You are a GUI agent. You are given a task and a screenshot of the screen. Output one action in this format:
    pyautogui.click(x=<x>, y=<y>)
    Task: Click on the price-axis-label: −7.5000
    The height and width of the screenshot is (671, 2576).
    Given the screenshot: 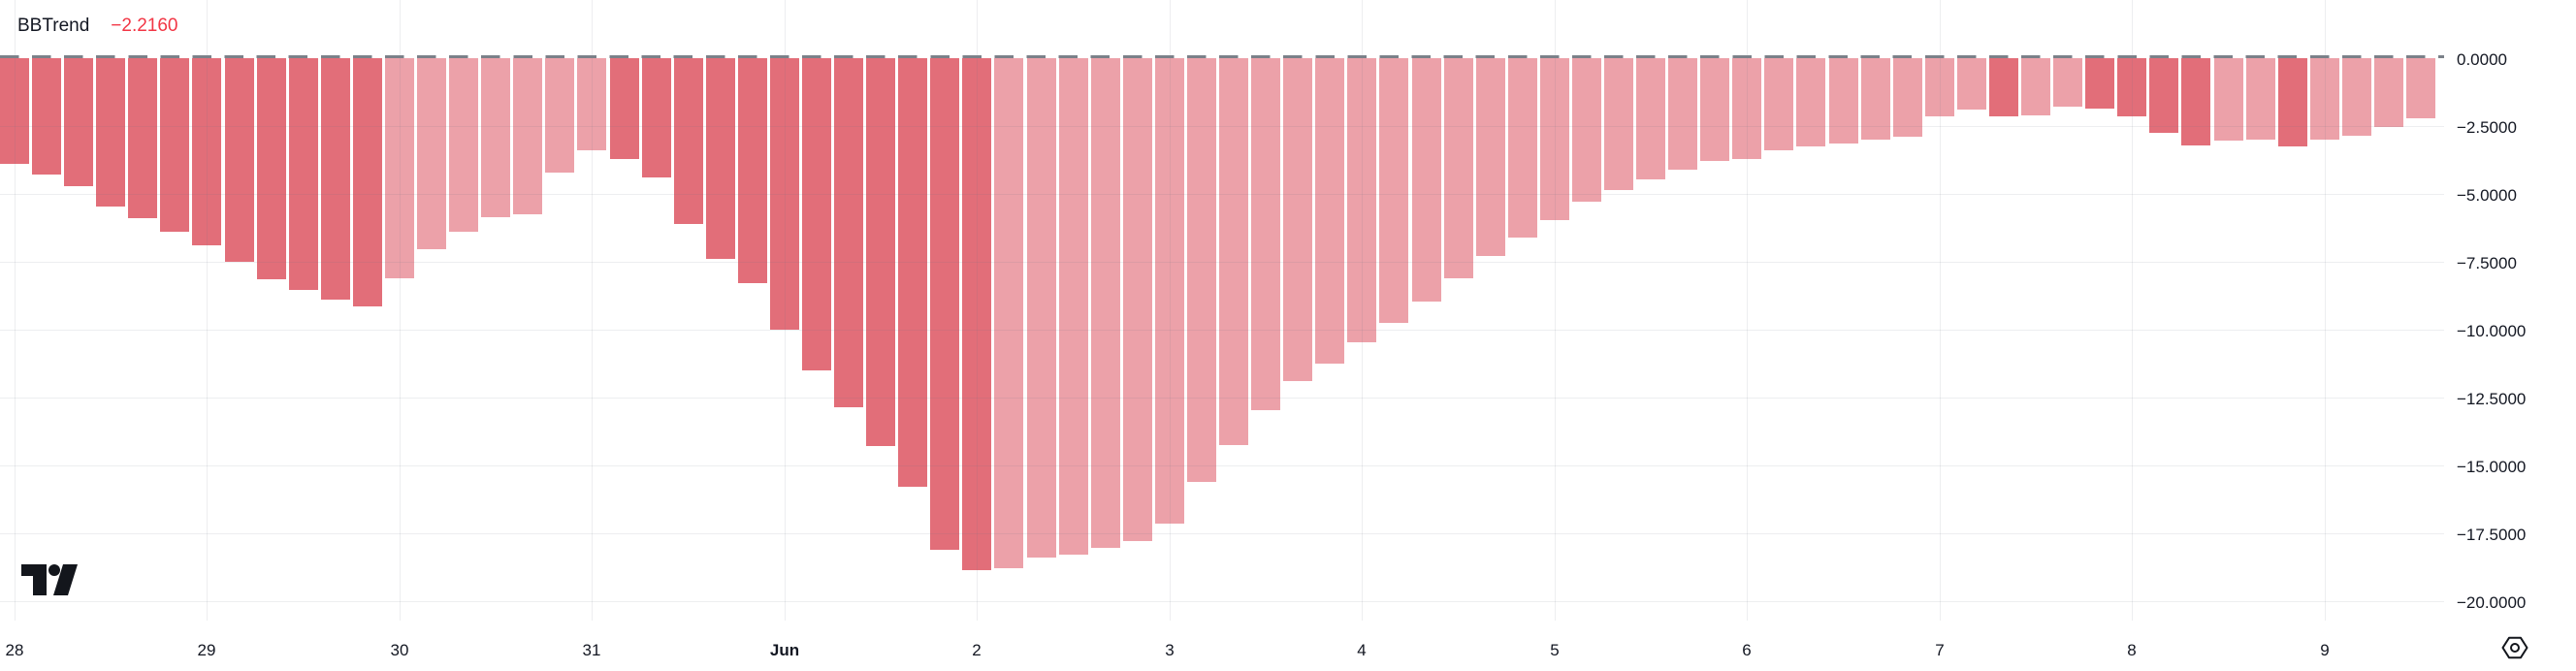 What is the action you would take?
    pyautogui.click(x=2487, y=263)
    